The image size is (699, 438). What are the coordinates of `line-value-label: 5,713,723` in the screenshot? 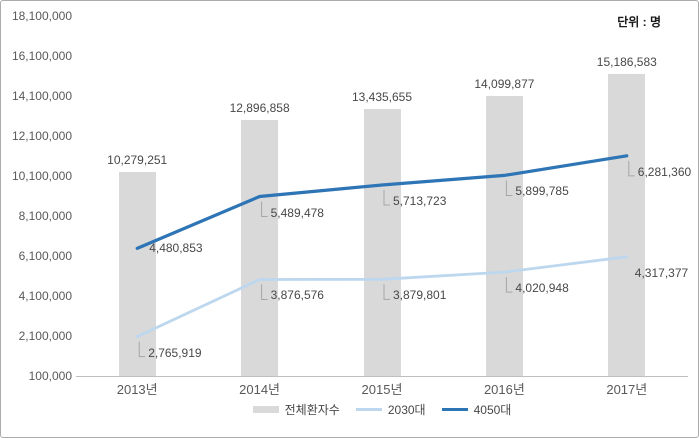 It's located at (420, 201).